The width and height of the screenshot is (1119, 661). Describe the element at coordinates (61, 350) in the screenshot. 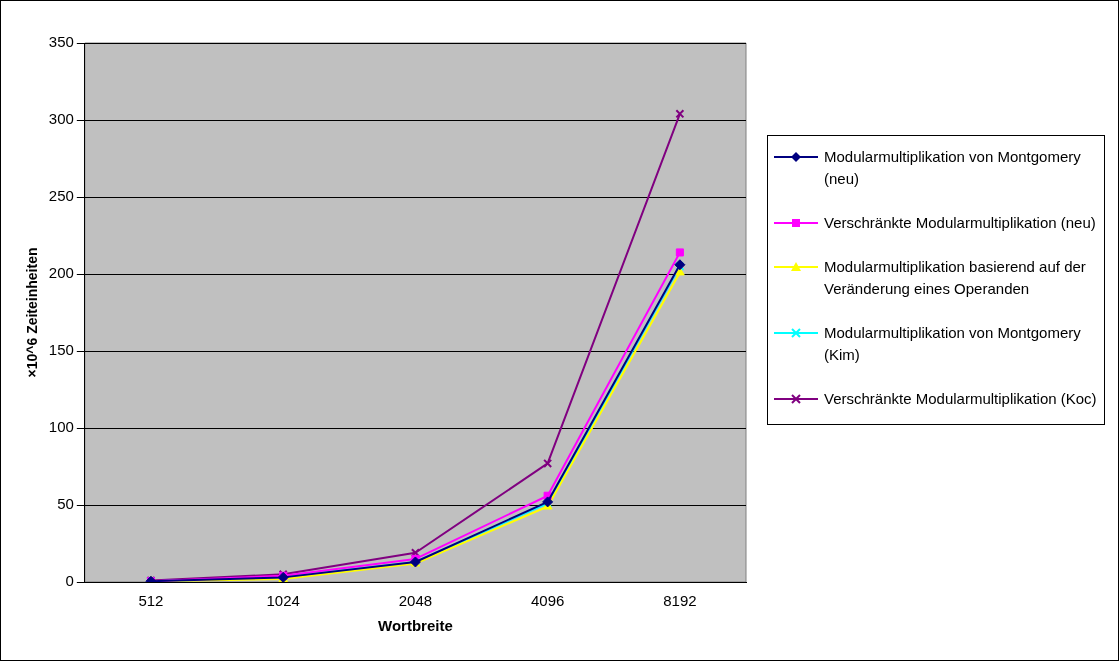

I see `y-tick-label: 150` at that location.